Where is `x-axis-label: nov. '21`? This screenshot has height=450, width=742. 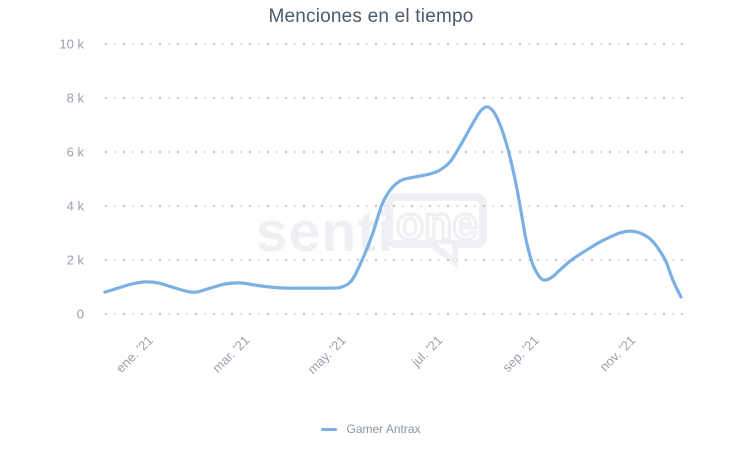
x-axis-label: nov. '21 is located at coordinates (618, 354).